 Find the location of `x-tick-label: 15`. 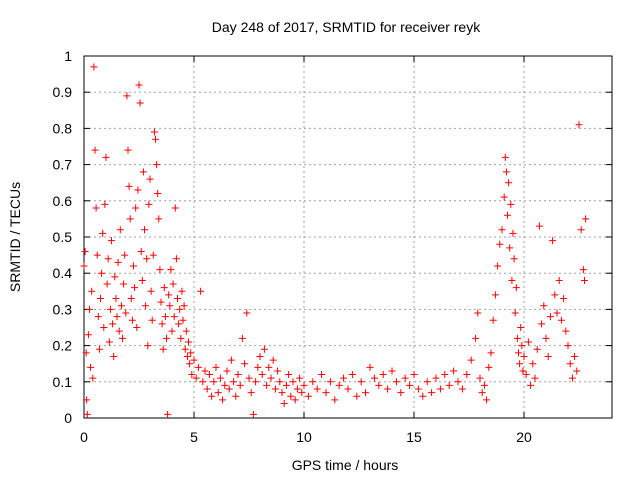

x-tick-label: 15 is located at coordinates (414, 437).